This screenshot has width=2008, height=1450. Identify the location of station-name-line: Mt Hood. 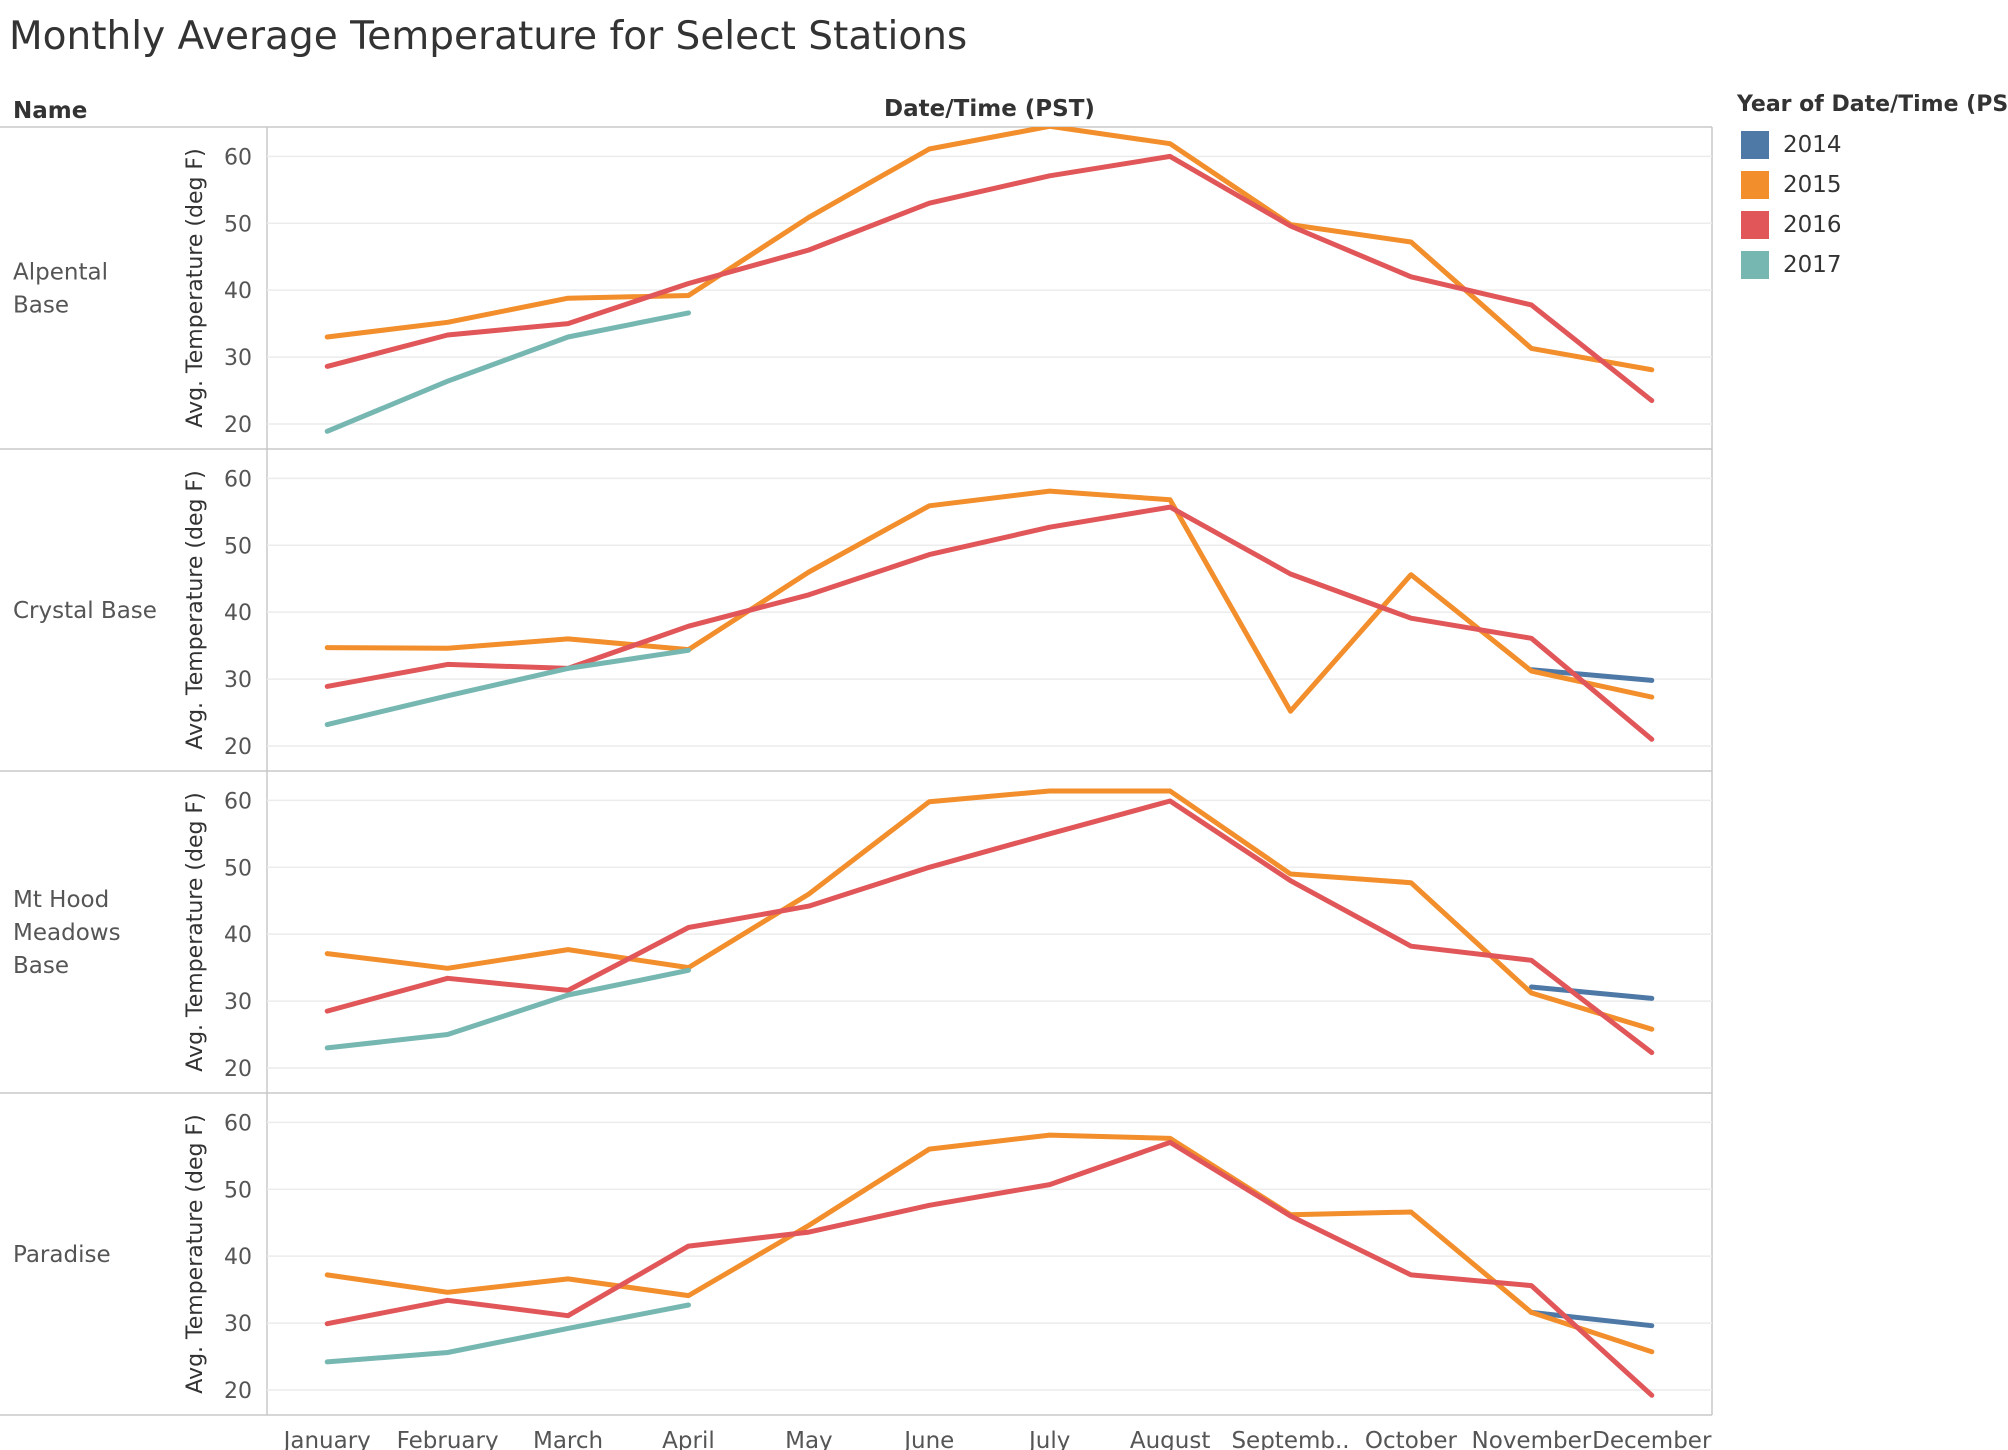
(61, 900).